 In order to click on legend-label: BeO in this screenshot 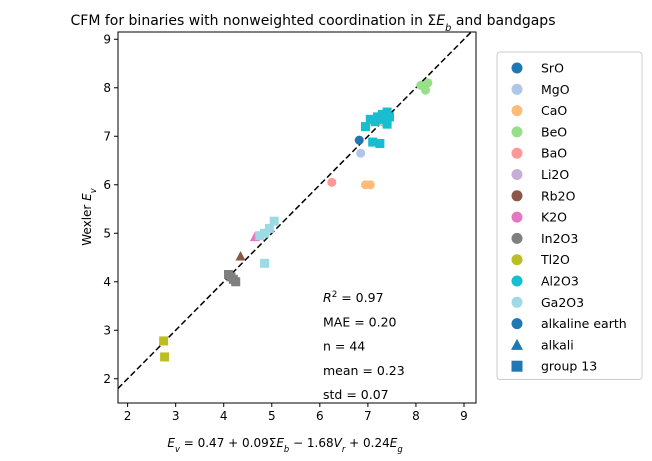, I will do `click(554, 131)`.